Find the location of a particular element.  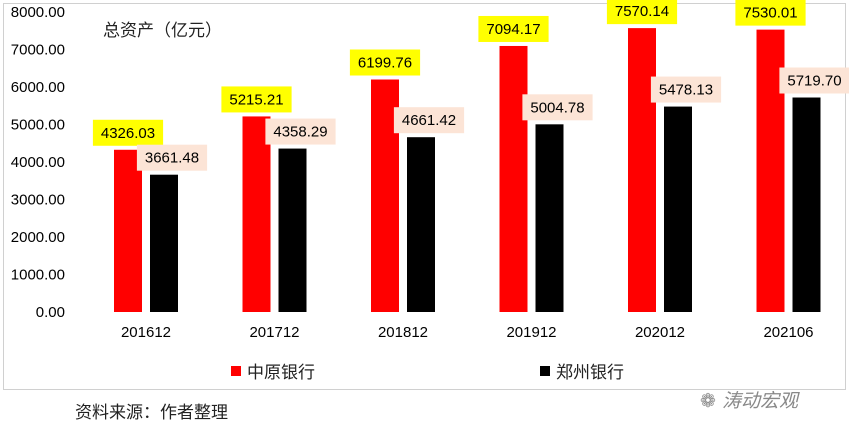

data-label: 7530.01 is located at coordinates (770, 13).